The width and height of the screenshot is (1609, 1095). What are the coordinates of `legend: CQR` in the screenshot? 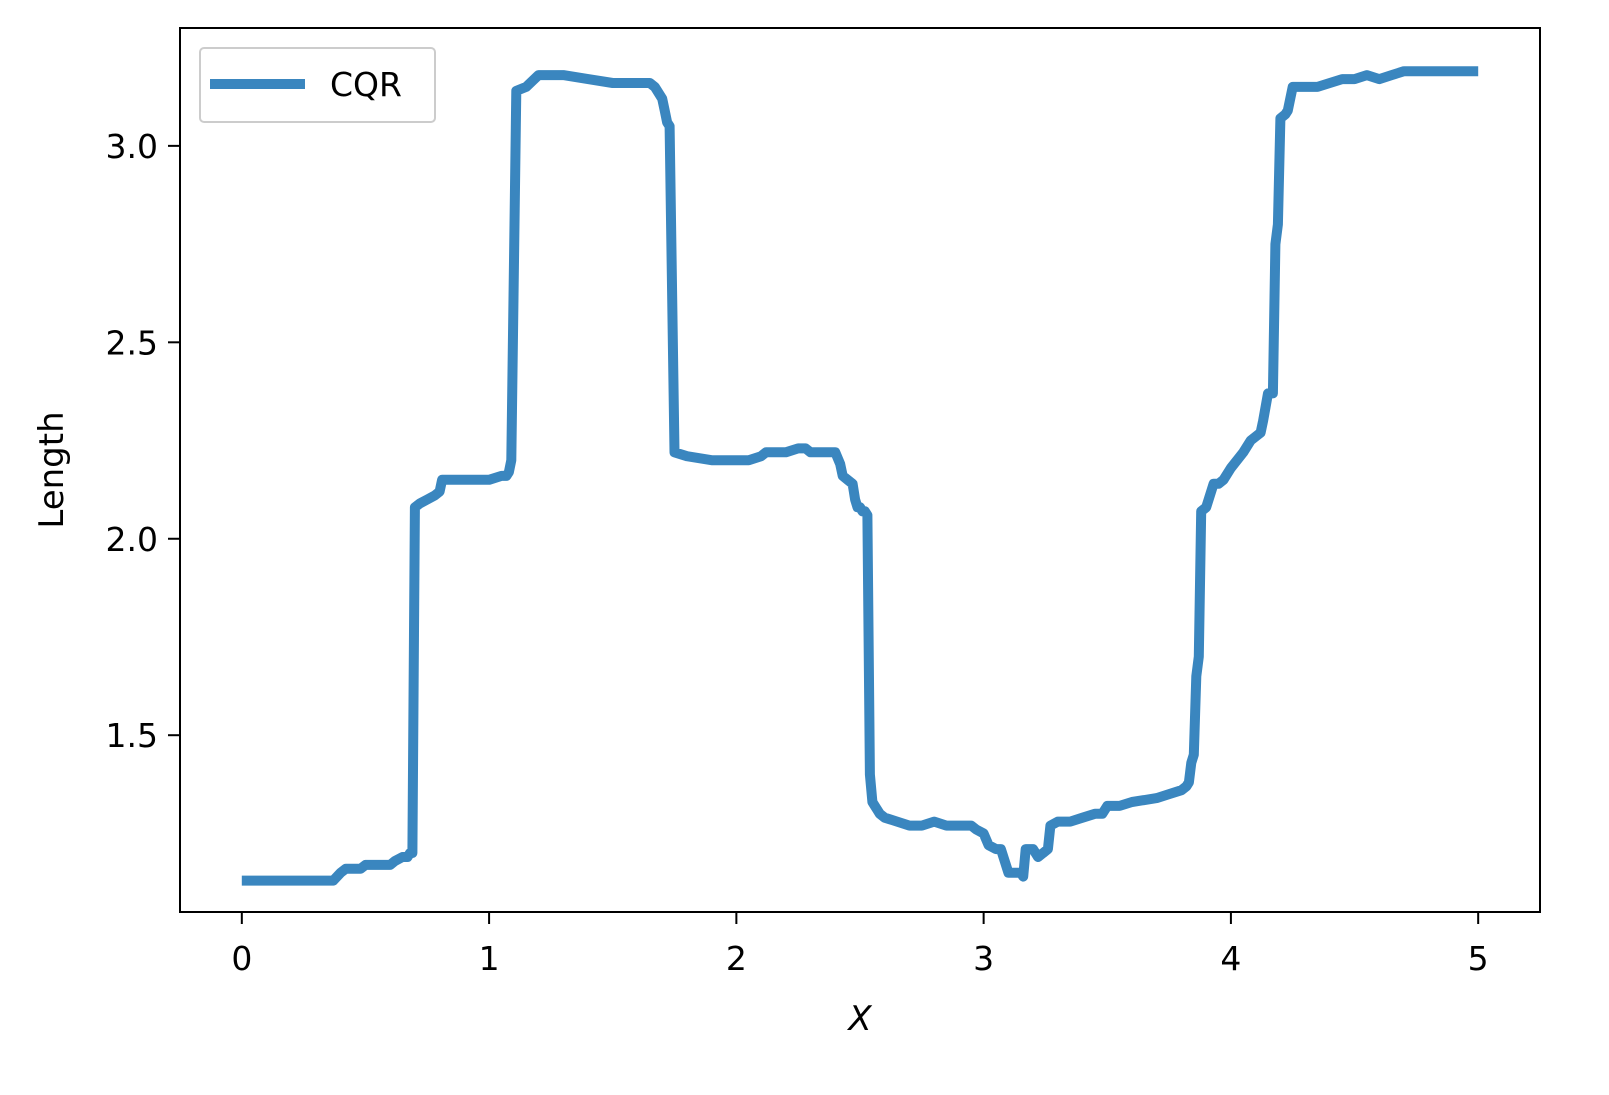 It's located at (317, 85).